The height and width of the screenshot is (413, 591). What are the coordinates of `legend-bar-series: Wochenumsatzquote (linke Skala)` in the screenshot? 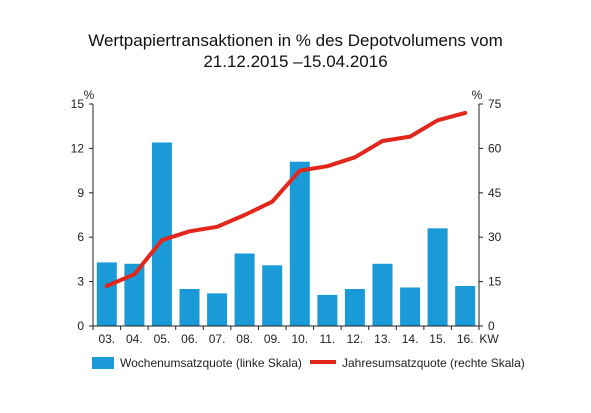 It's located at (197, 363).